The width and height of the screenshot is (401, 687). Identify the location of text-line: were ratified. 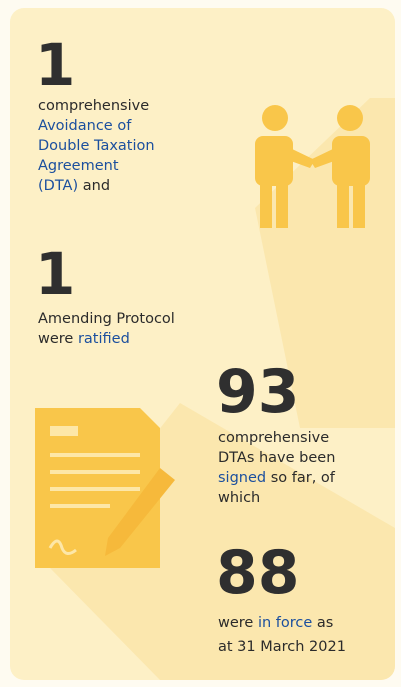
(106, 339).